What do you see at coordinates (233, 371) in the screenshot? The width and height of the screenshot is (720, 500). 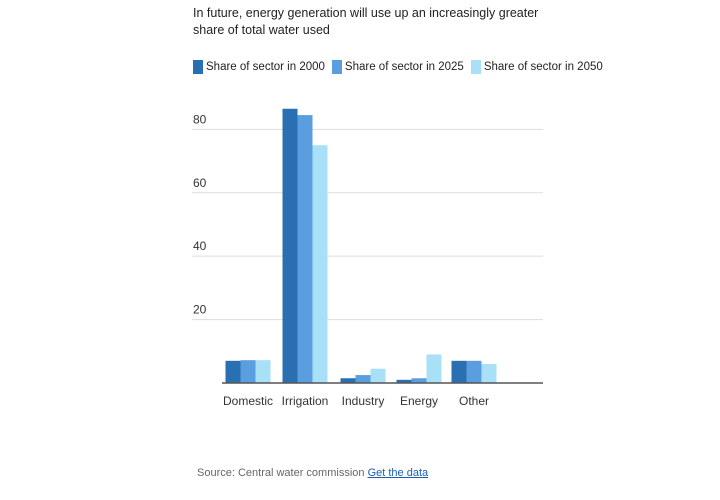 I see `bar-domestic-2000` at bounding box center [233, 371].